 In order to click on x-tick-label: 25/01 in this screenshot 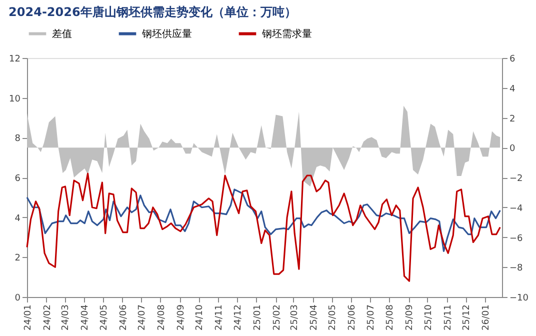, I will do `click(257, 317)`.